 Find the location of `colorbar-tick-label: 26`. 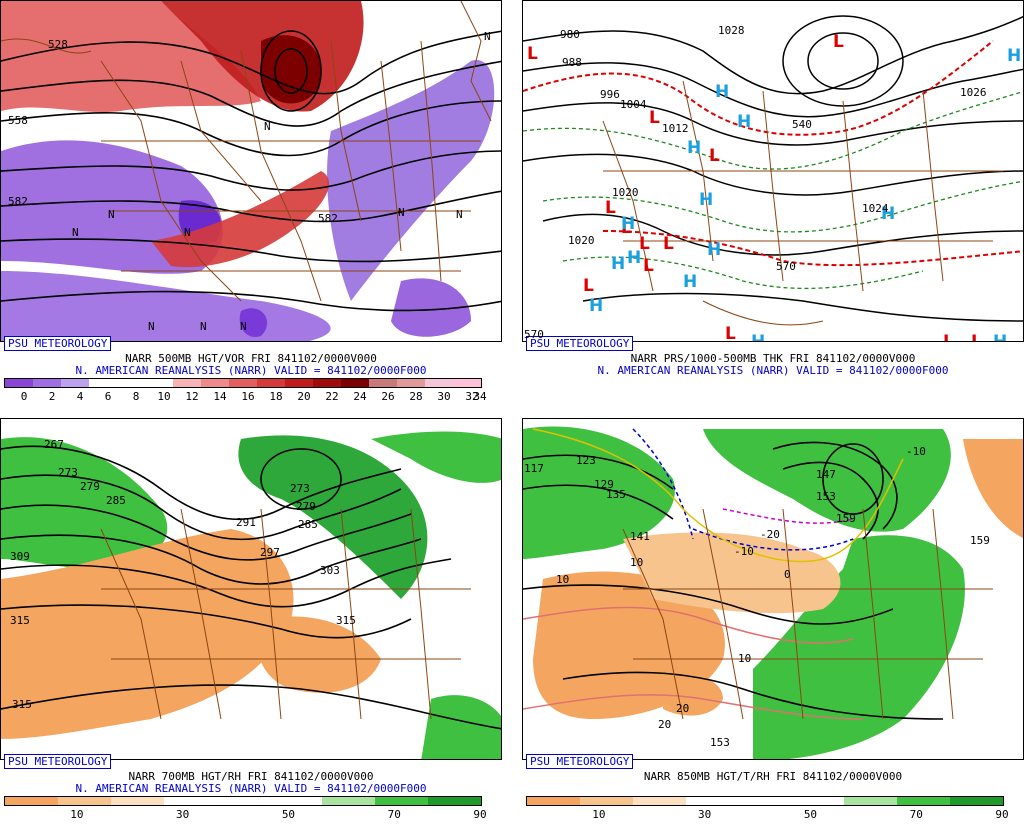

colorbar-tick-label: 26 is located at coordinates (388, 396).